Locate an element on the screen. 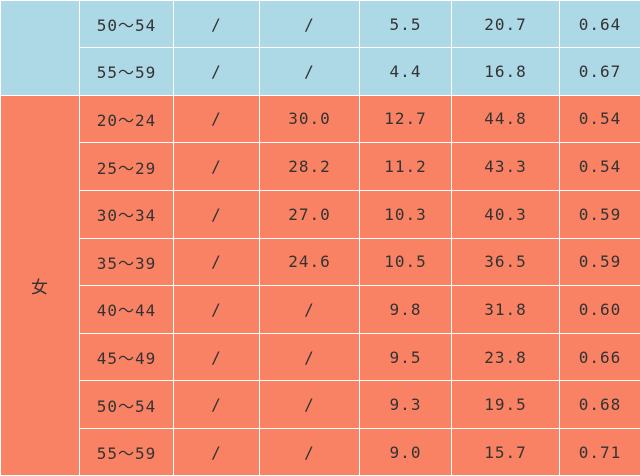  value-cell: 28.2 is located at coordinates (309, 166).